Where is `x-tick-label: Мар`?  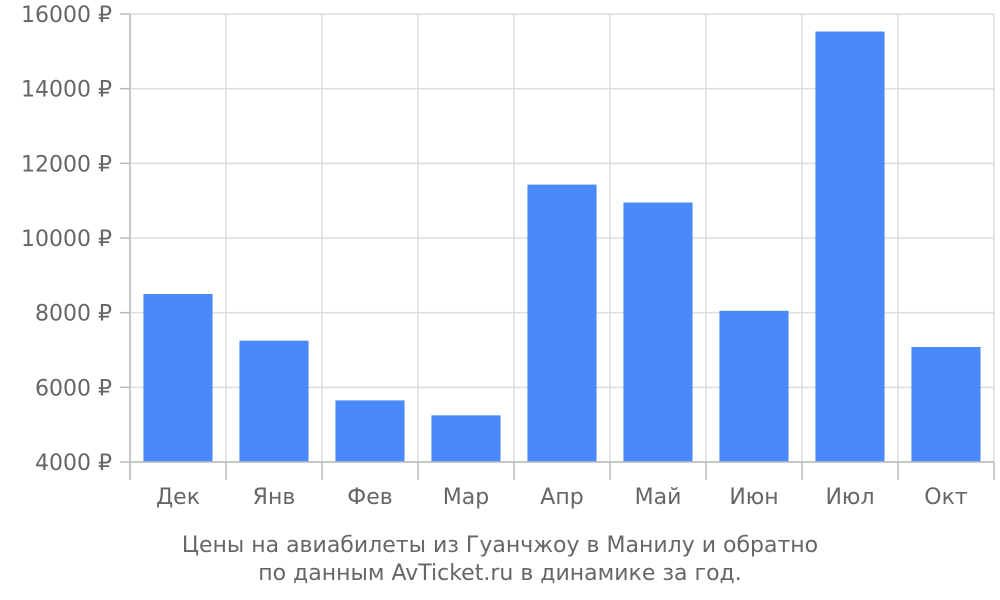 x-tick-label: Мар is located at coordinates (466, 497).